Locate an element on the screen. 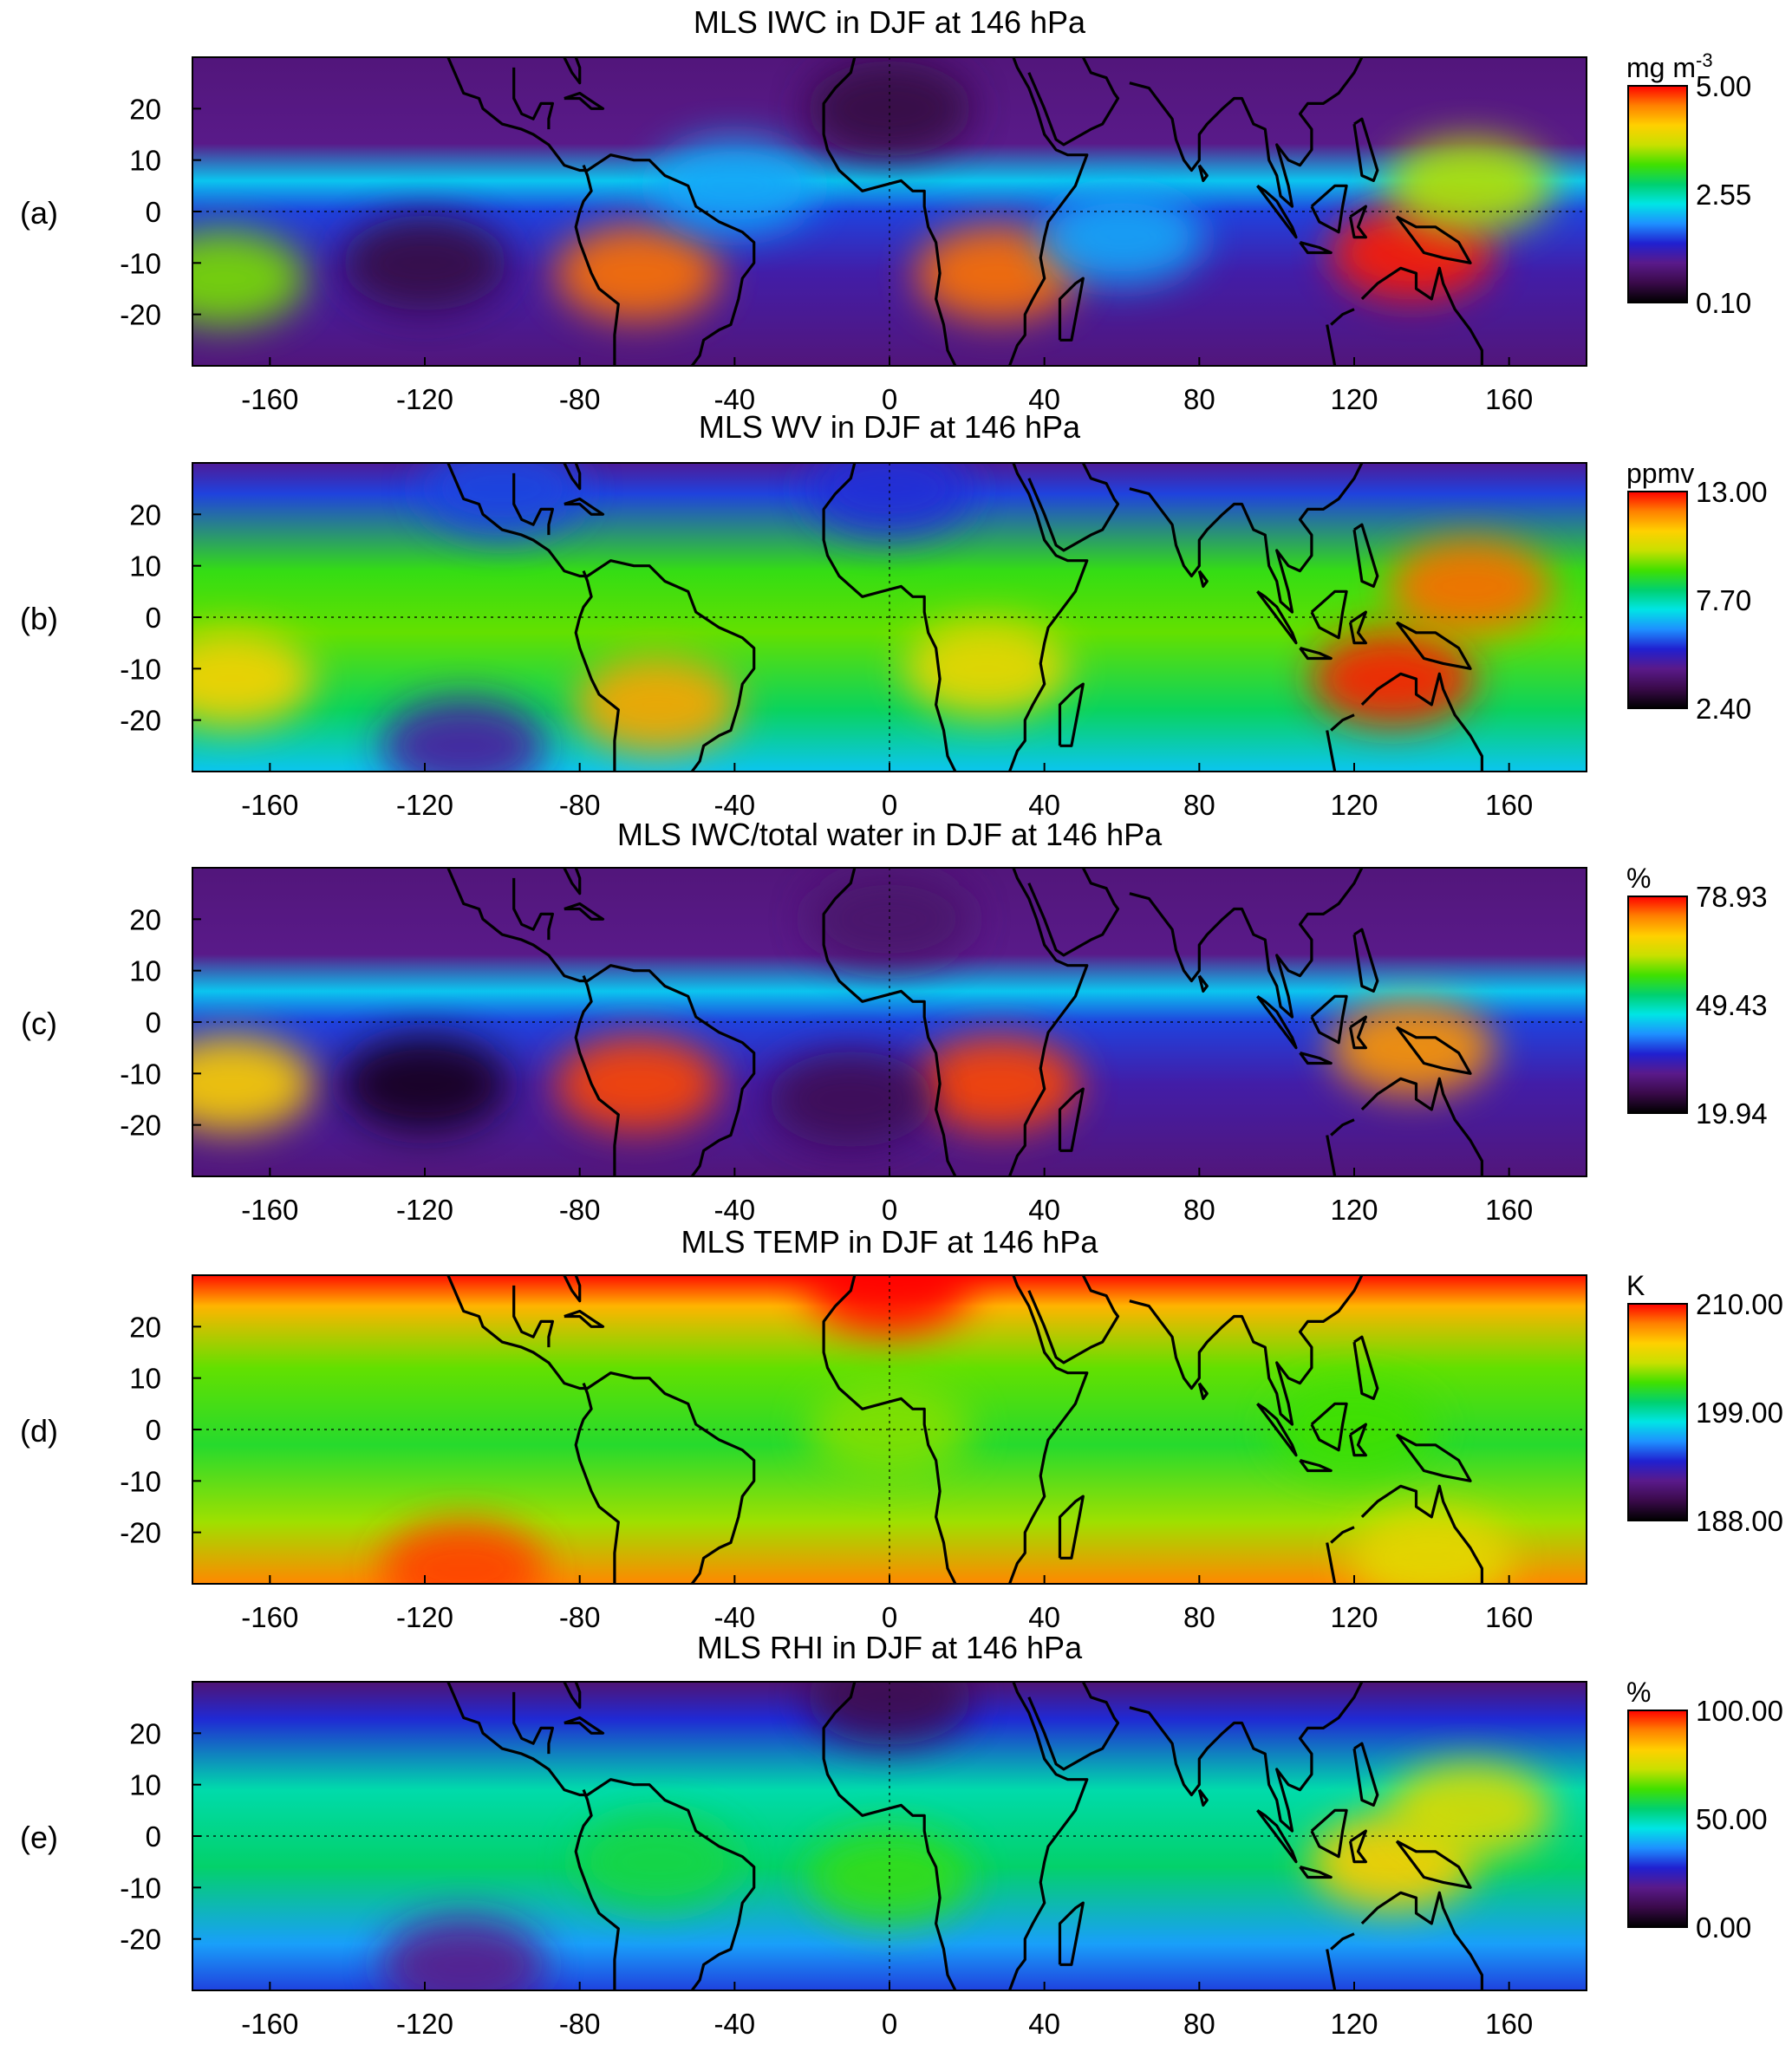 Image resolution: width=1792 pixels, height=2045 pixels. colorbar-tick-label: 0.10 is located at coordinates (1723, 303).